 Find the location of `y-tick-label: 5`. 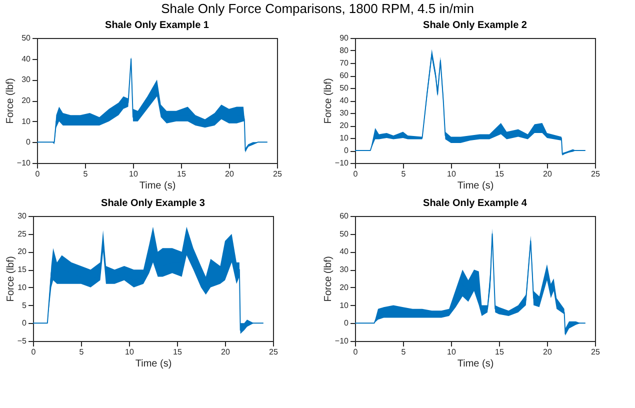

y-tick-label: 5 is located at coordinates (25, 305).